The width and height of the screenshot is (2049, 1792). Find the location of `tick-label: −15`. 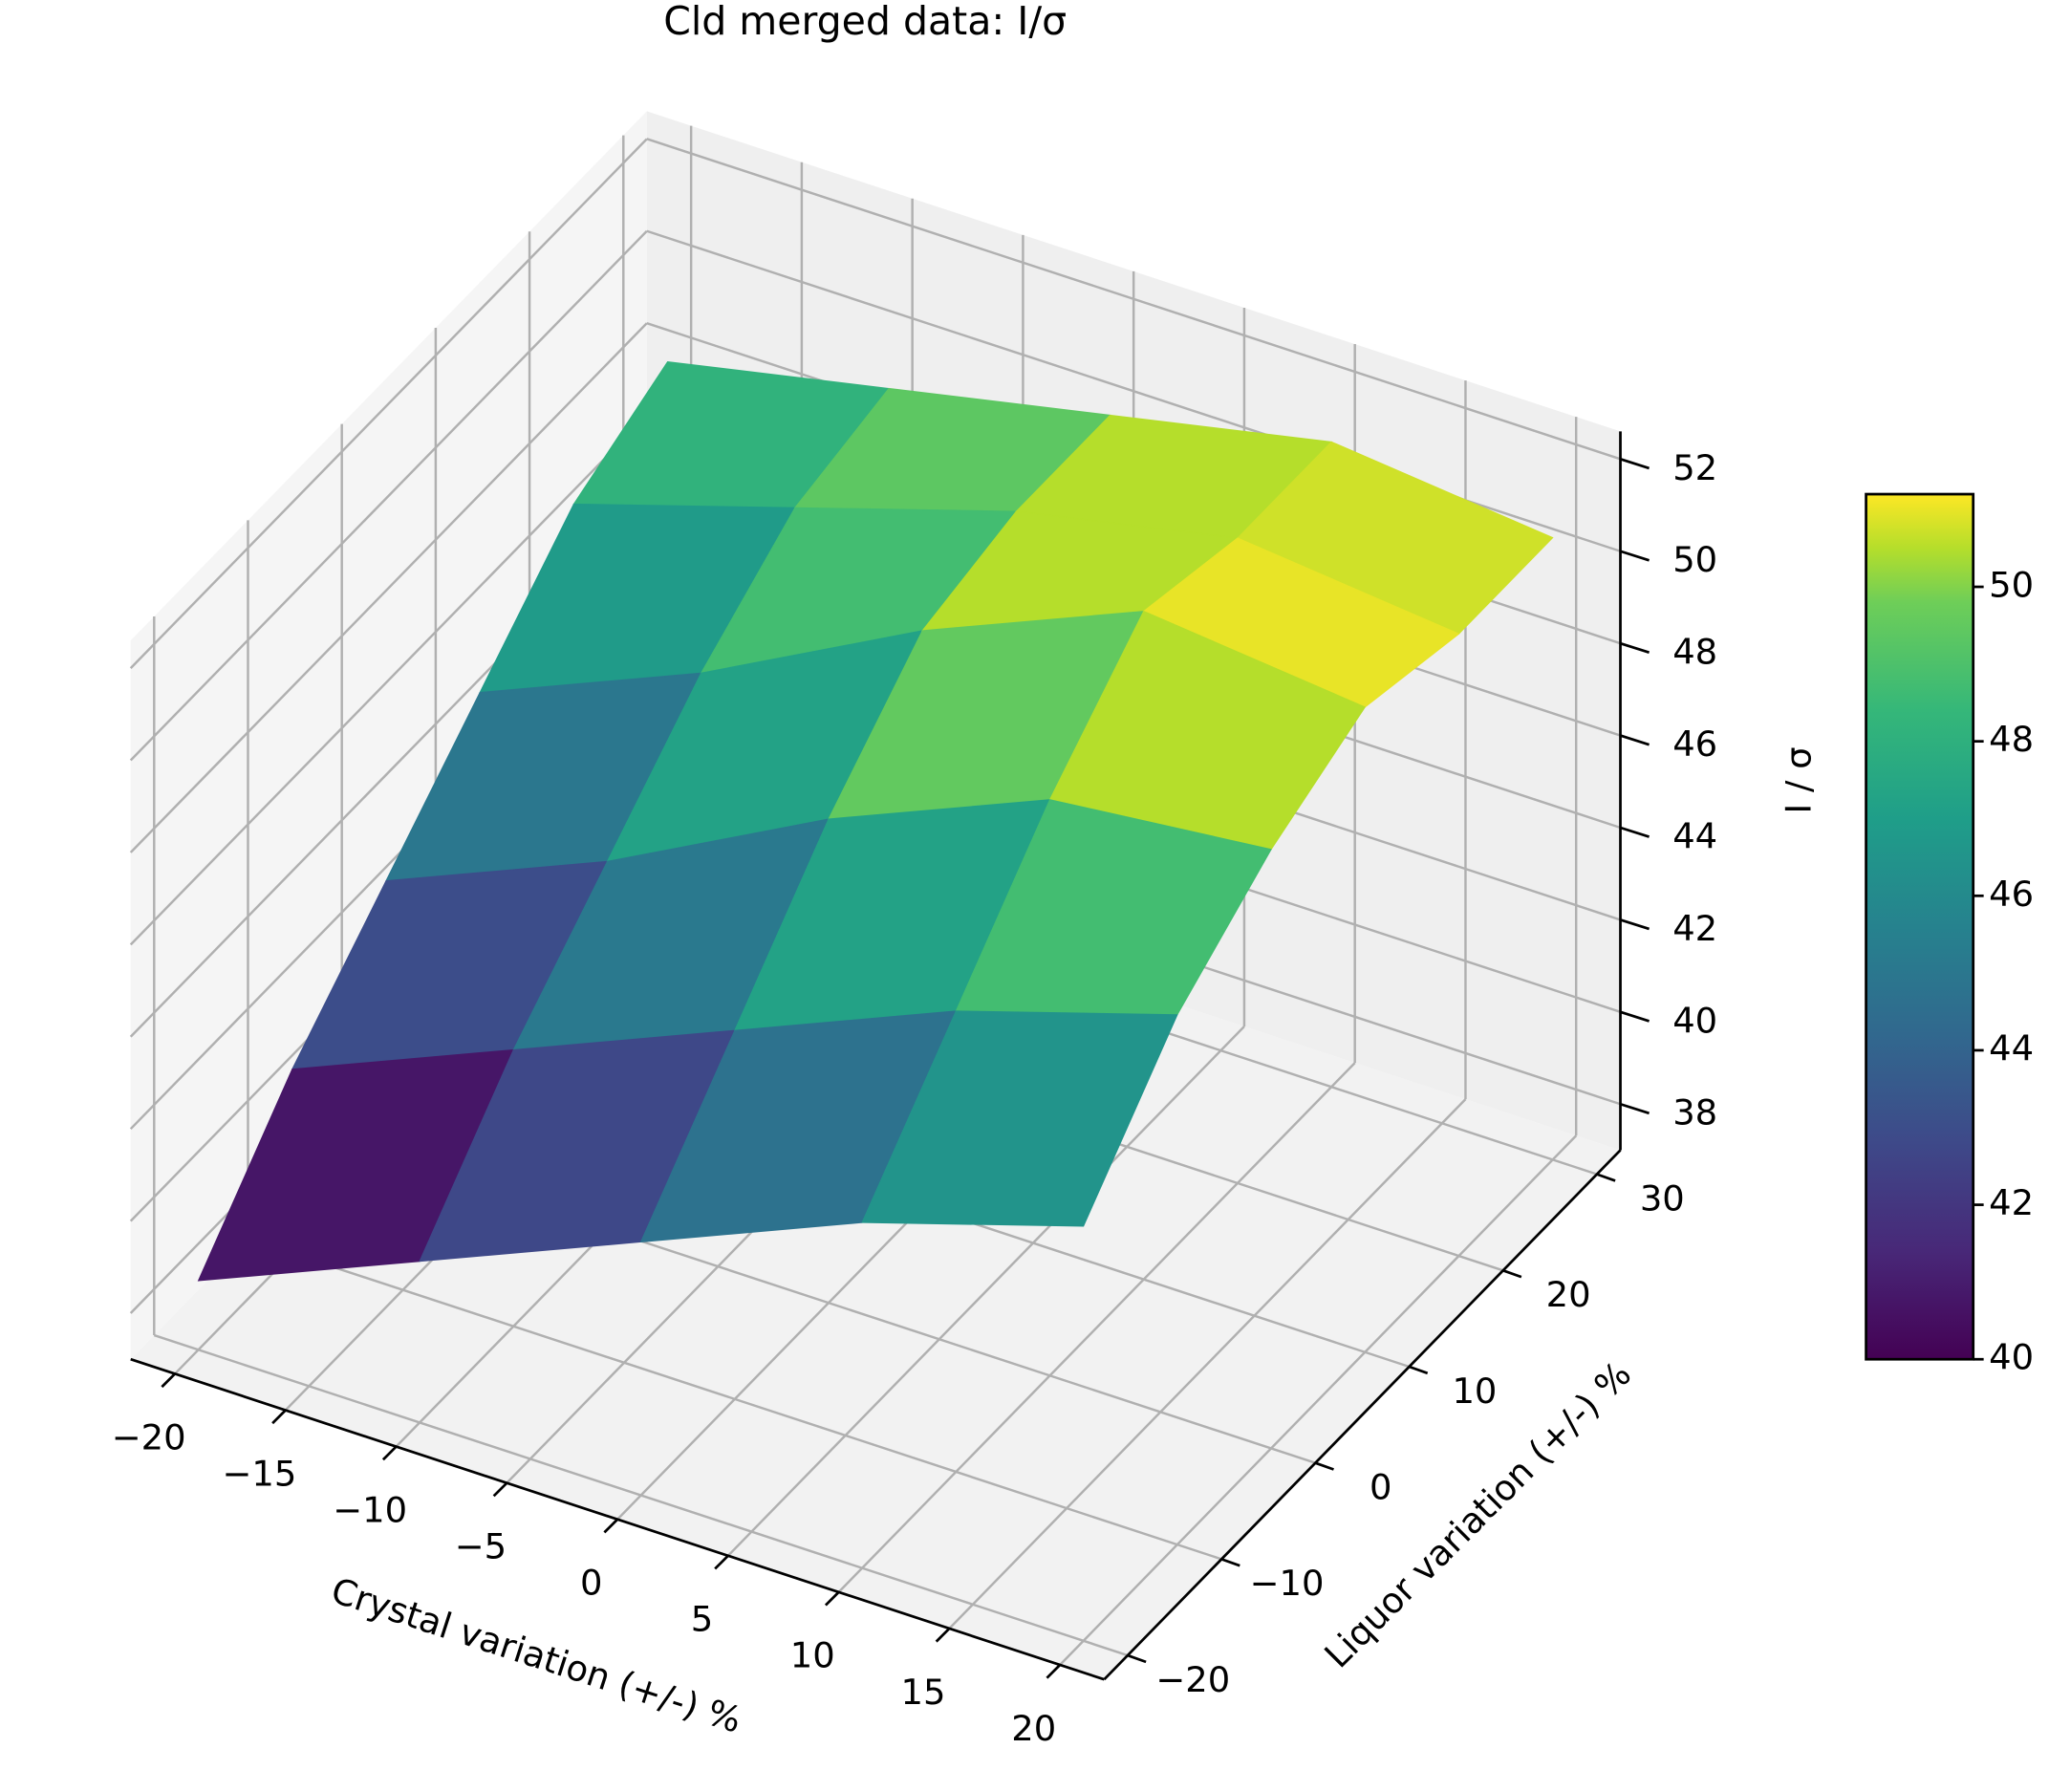

tick-label: −15 is located at coordinates (260, 1473).